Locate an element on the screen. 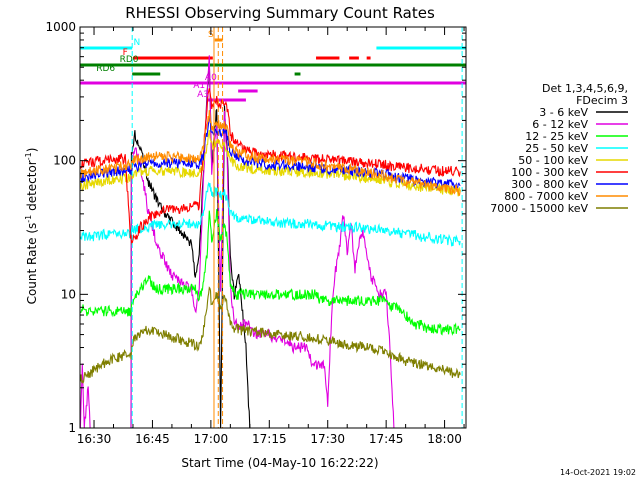  legend-label-2: 12 - 25 keV is located at coordinates (556, 136).